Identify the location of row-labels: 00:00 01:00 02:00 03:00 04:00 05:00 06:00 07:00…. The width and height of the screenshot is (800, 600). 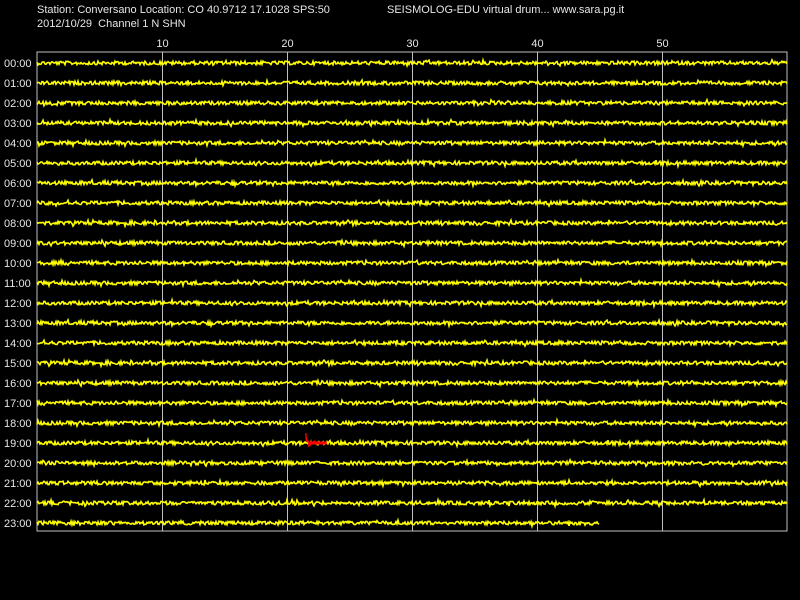
(18, 294).